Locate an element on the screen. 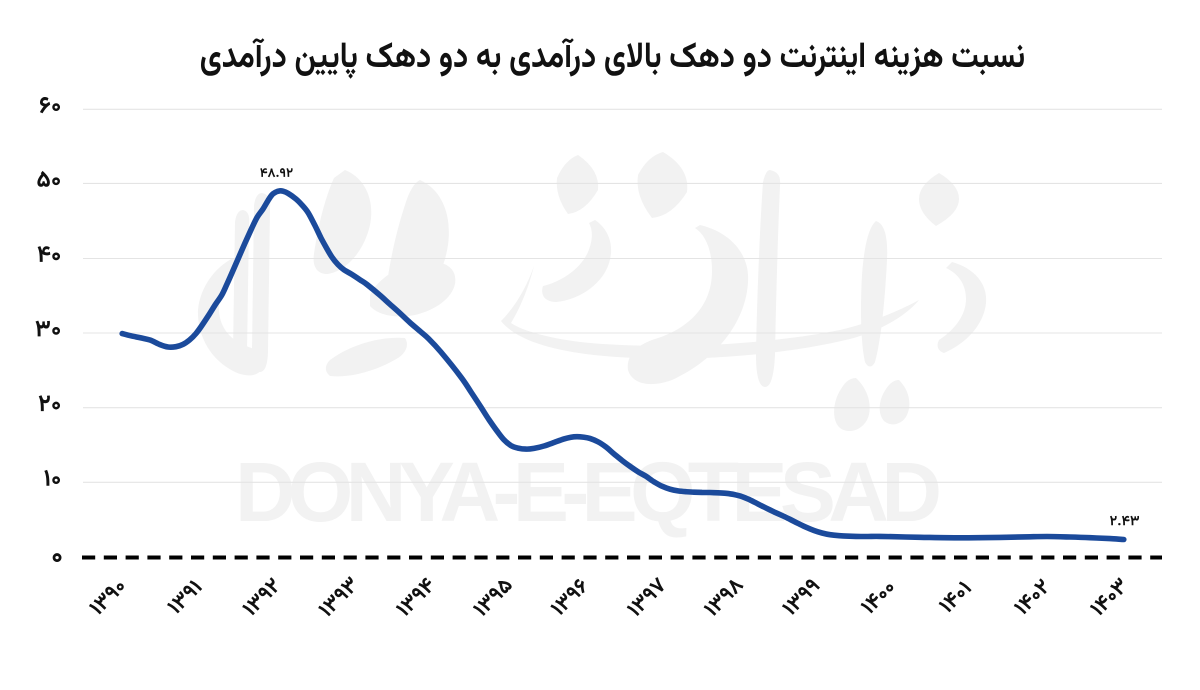 This screenshot has height=690, width=1200. svg-text: DONYA-E-EQTESAD is located at coordinates (588, 492).